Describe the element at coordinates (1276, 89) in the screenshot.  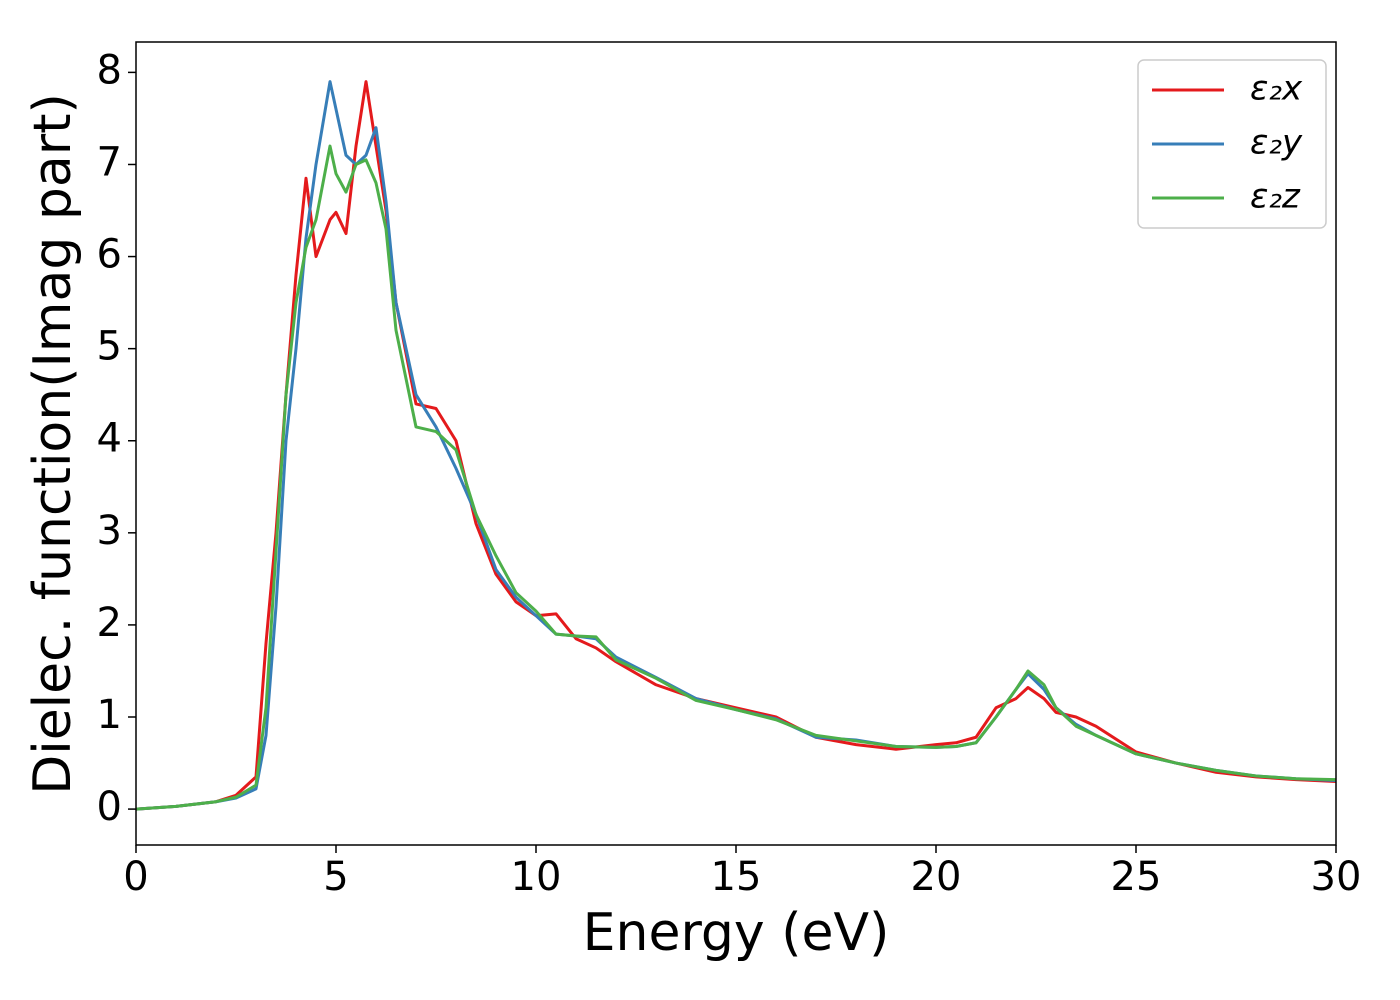
I see `legend-label: ε₂x` at that location.